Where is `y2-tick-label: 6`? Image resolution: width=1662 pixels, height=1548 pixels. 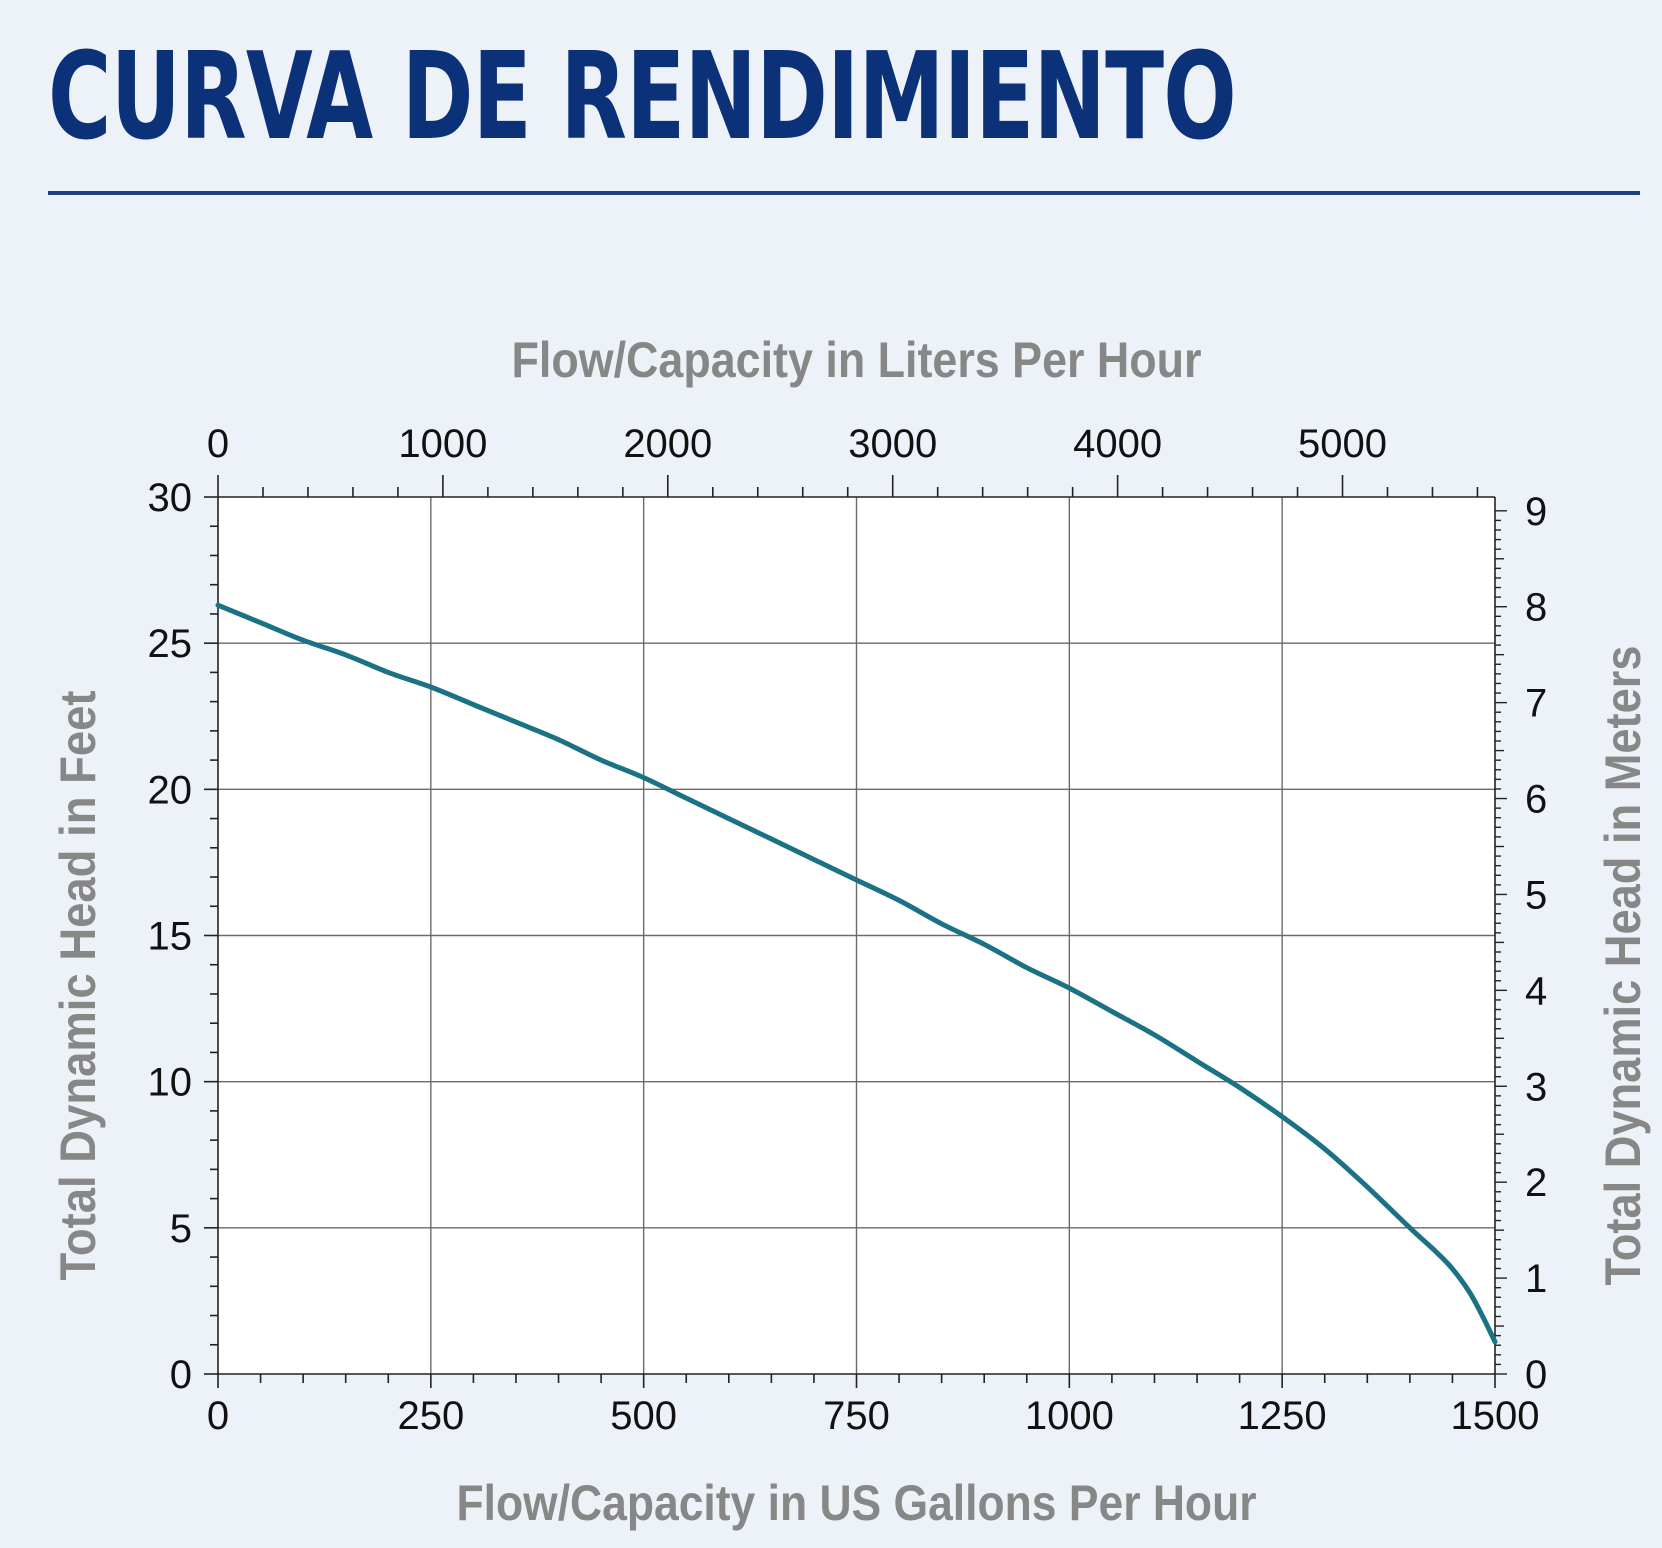 y2-tick-label: 6 is located at coordinates (1536, 800).